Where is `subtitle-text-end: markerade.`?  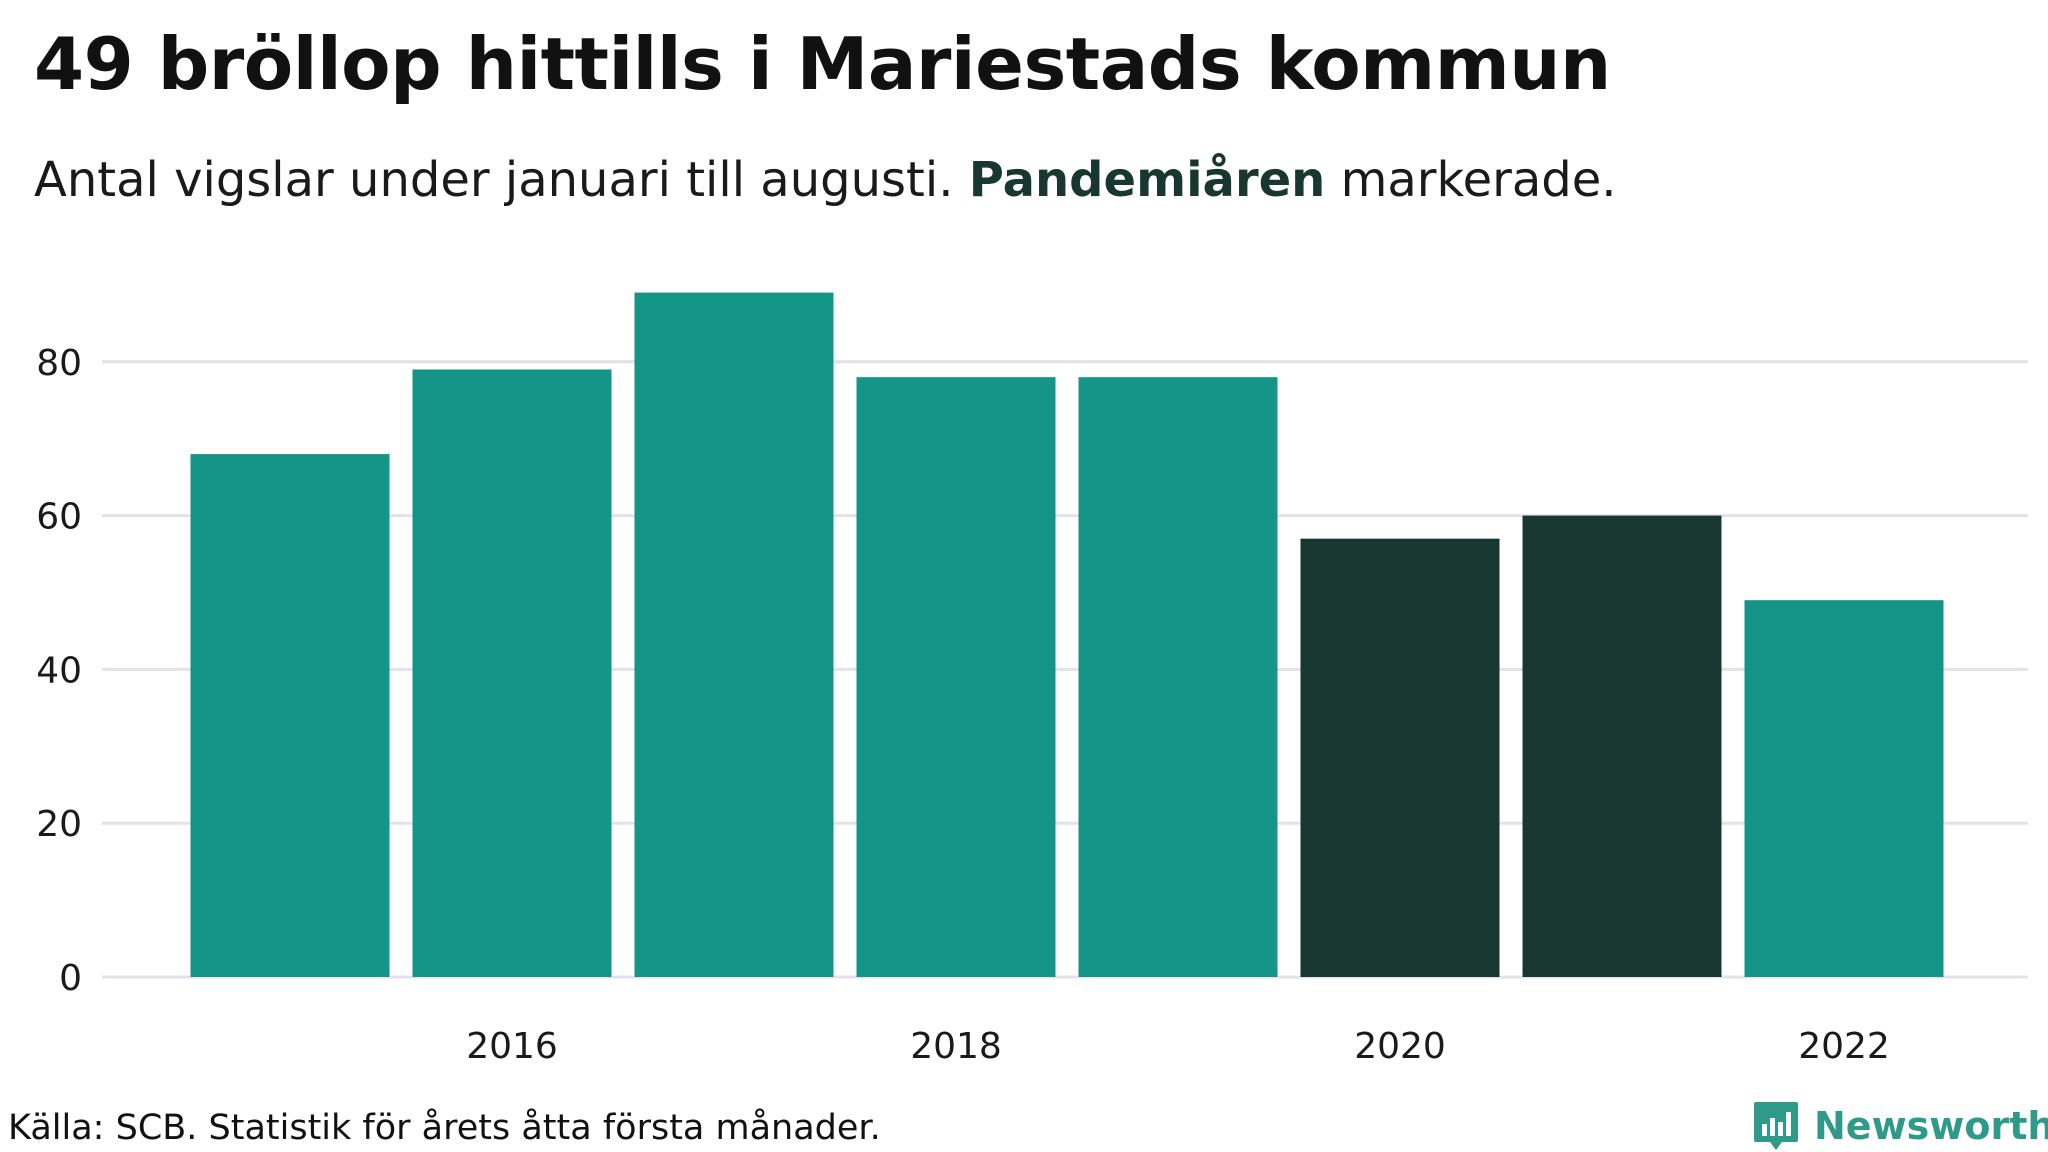 subtitle-text-end: markerade. is located at coordinates (1478, 180).